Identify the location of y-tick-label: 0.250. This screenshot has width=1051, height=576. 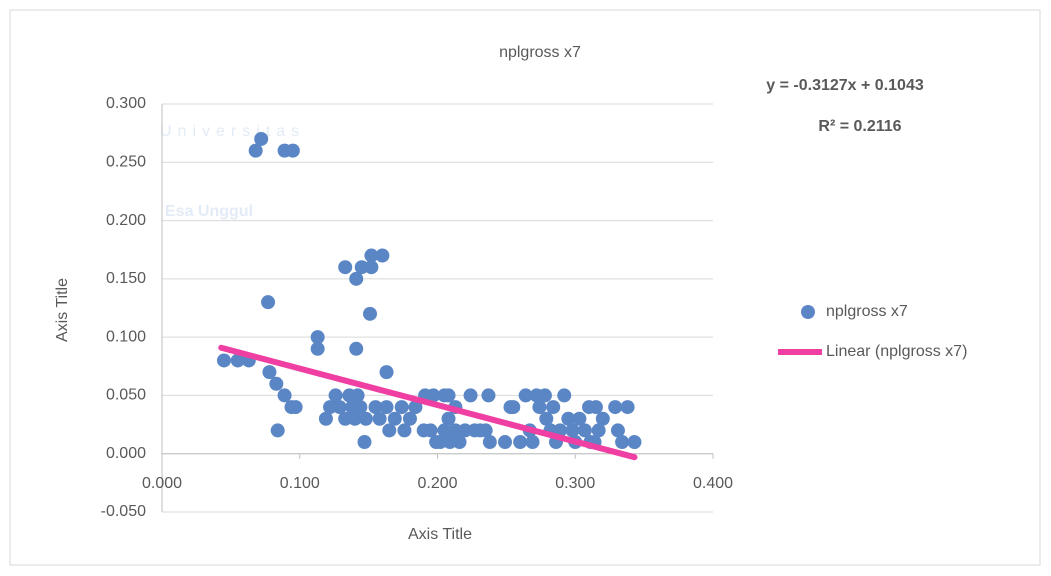
(126, 162).